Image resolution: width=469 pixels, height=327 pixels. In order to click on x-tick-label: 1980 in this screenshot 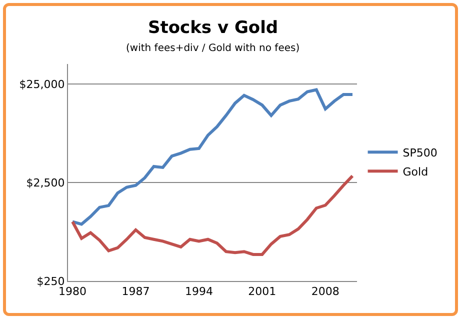, I will do `click(72, 291)`.